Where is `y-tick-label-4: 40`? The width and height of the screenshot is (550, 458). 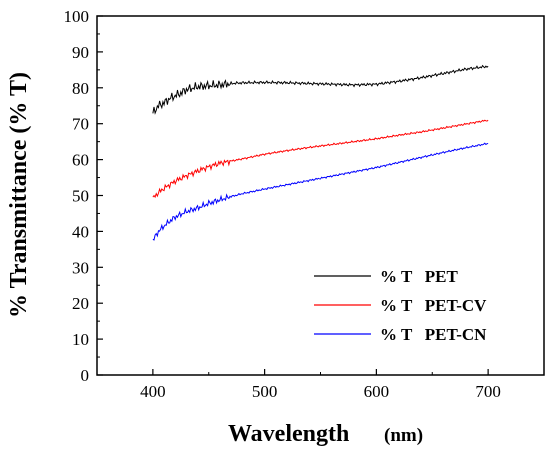 y-tick-label-4: 40 is located at coordinates (80, 231).